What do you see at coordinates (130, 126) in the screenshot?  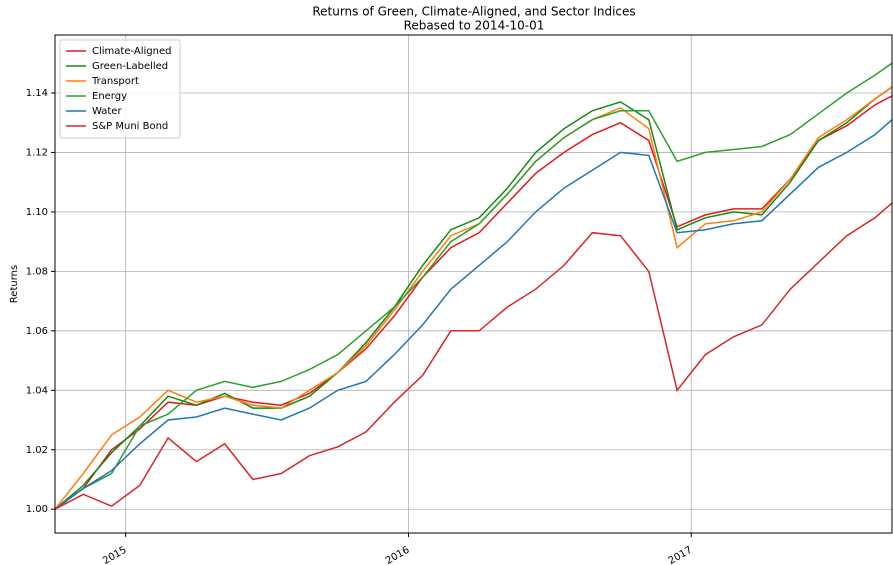 I see `legend-label: S&P Muni Bond` at bounding box center [130, 126].